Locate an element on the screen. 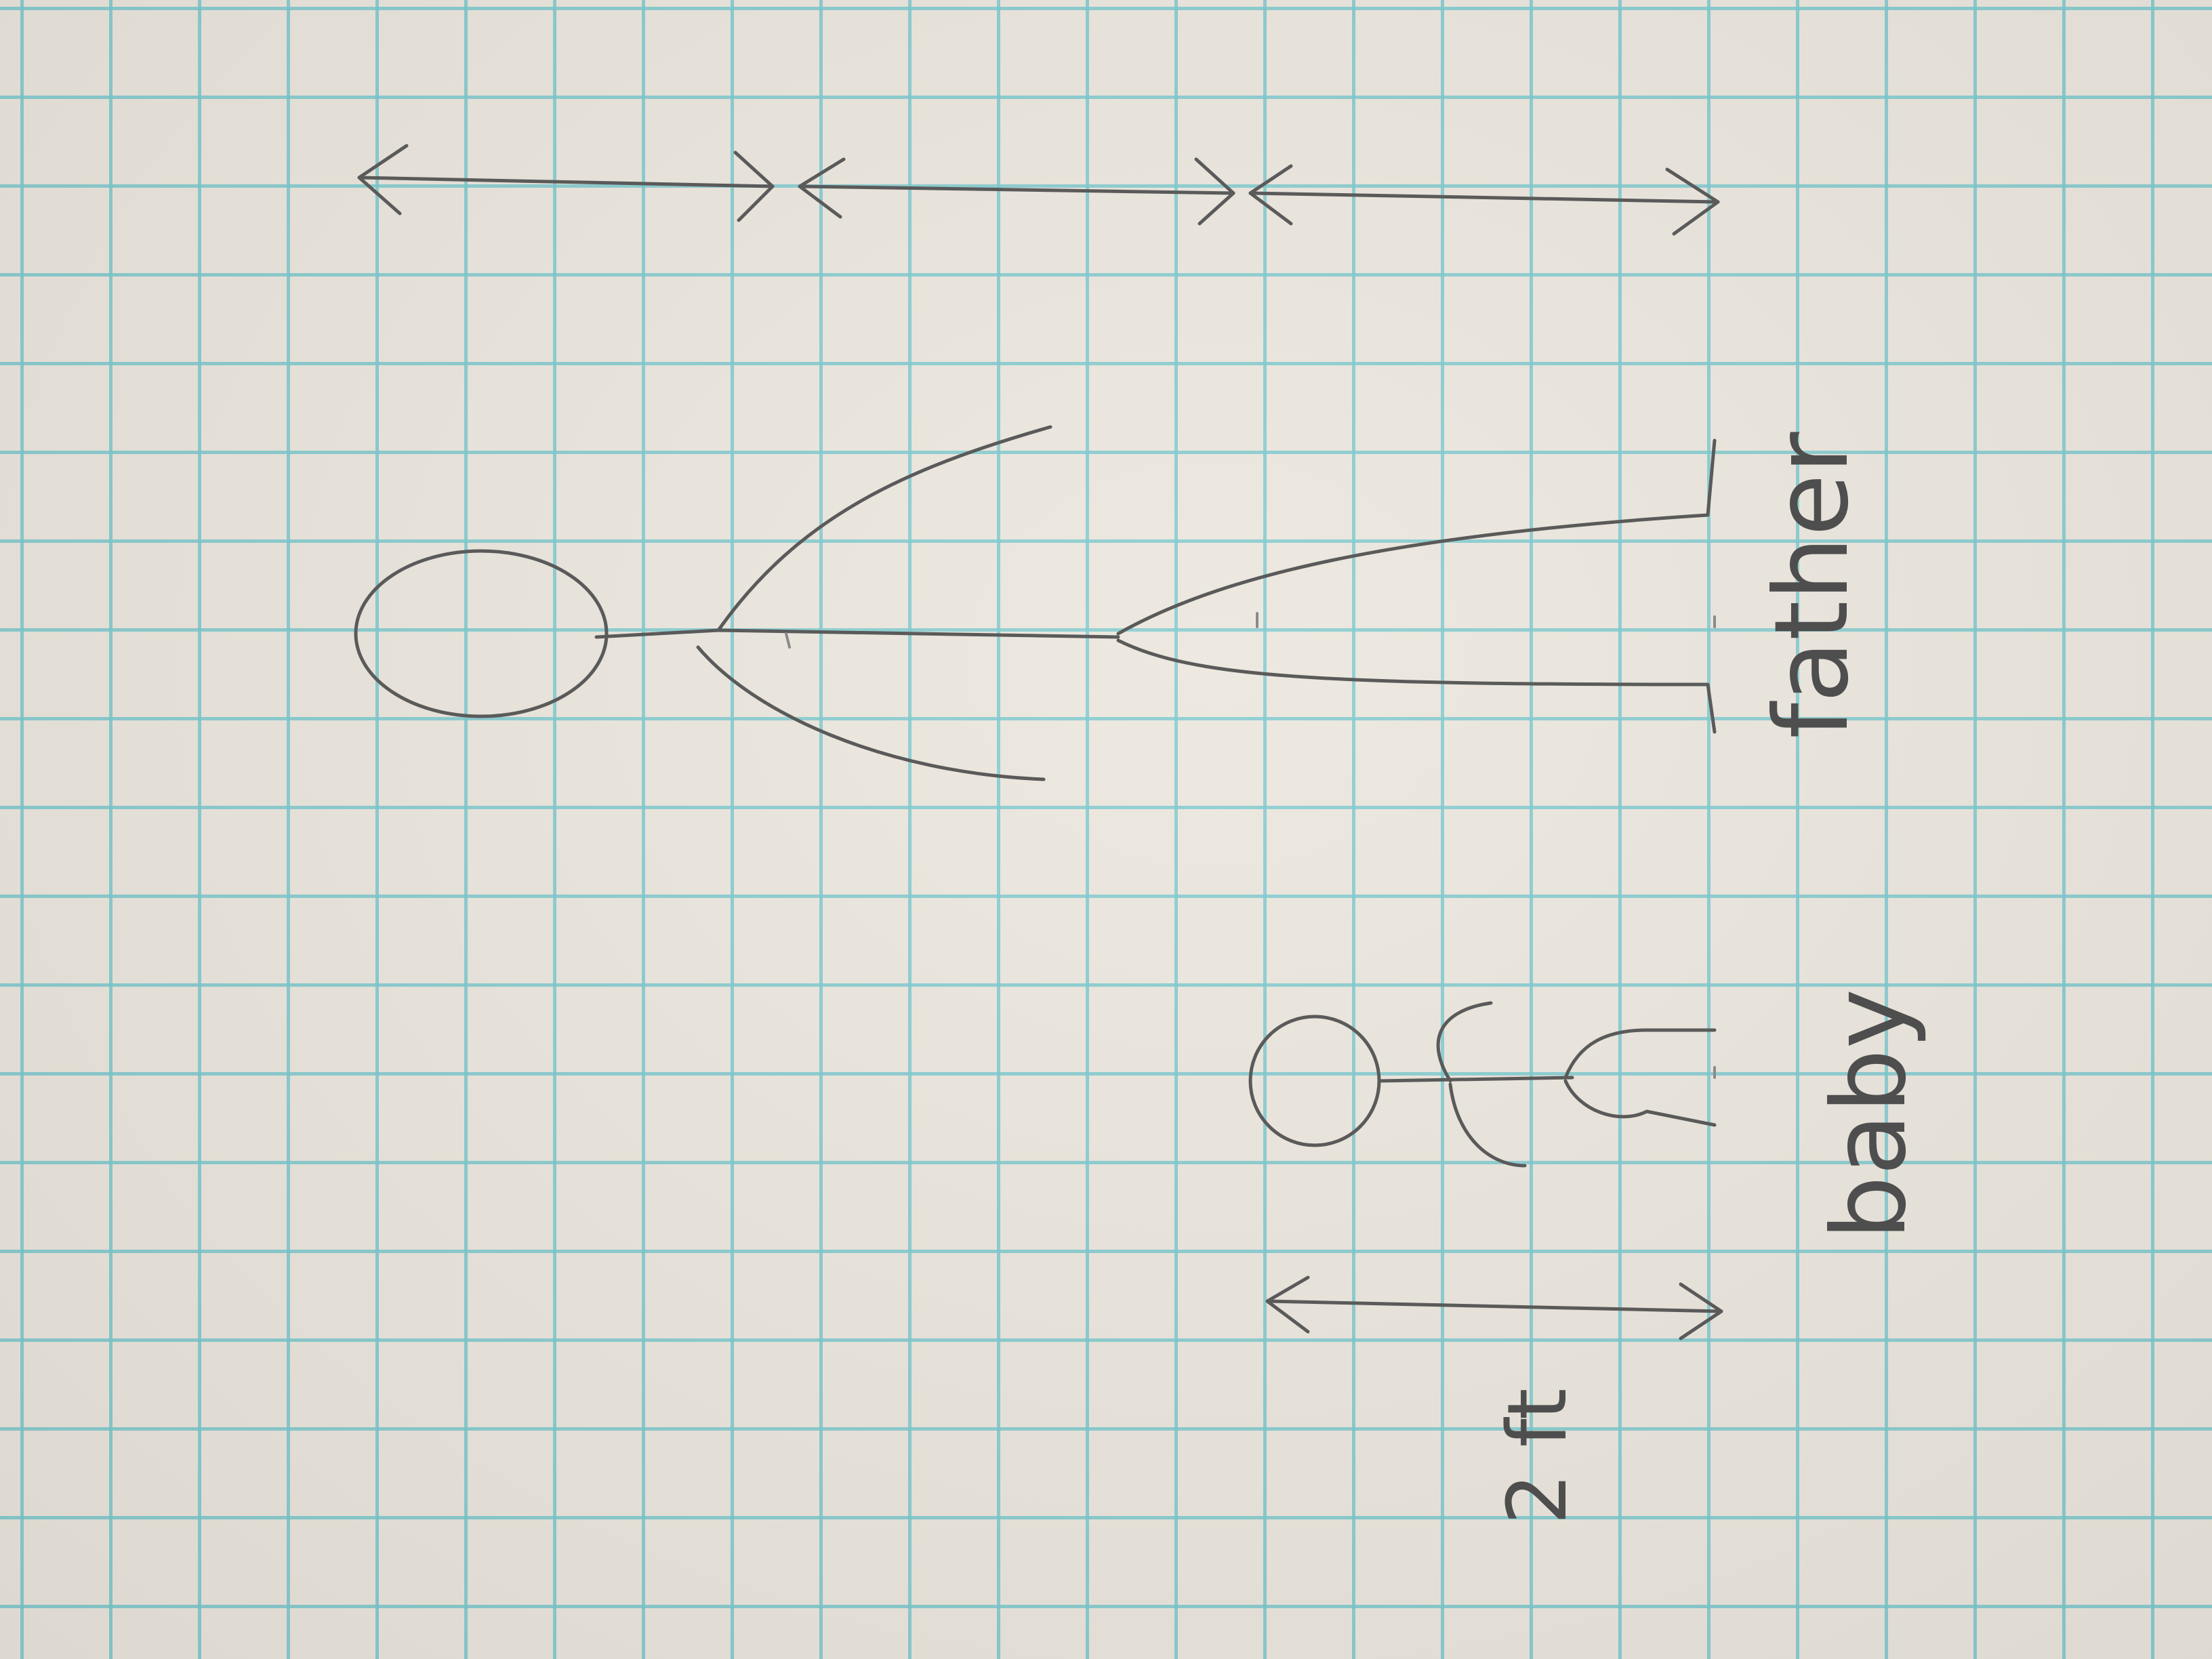 This screenshot has width=2212, height=1659. baby-arm-upper is located at coordinates (1464, 1042).